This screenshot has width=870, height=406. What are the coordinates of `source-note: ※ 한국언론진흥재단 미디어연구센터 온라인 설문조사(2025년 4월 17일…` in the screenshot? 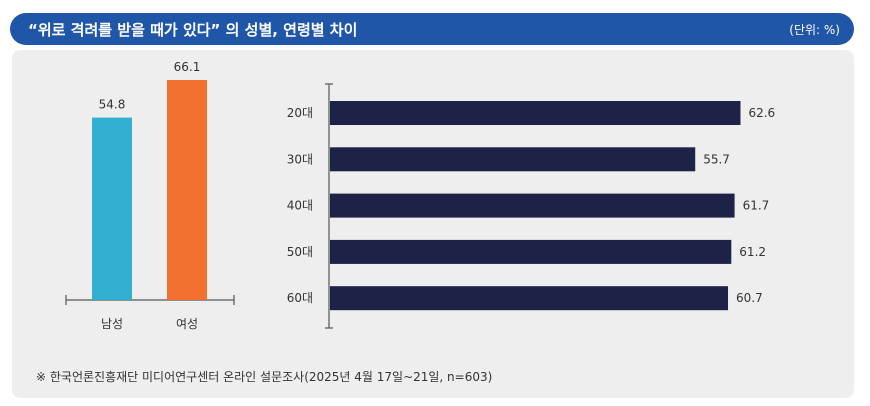 It's located at (264, 377).